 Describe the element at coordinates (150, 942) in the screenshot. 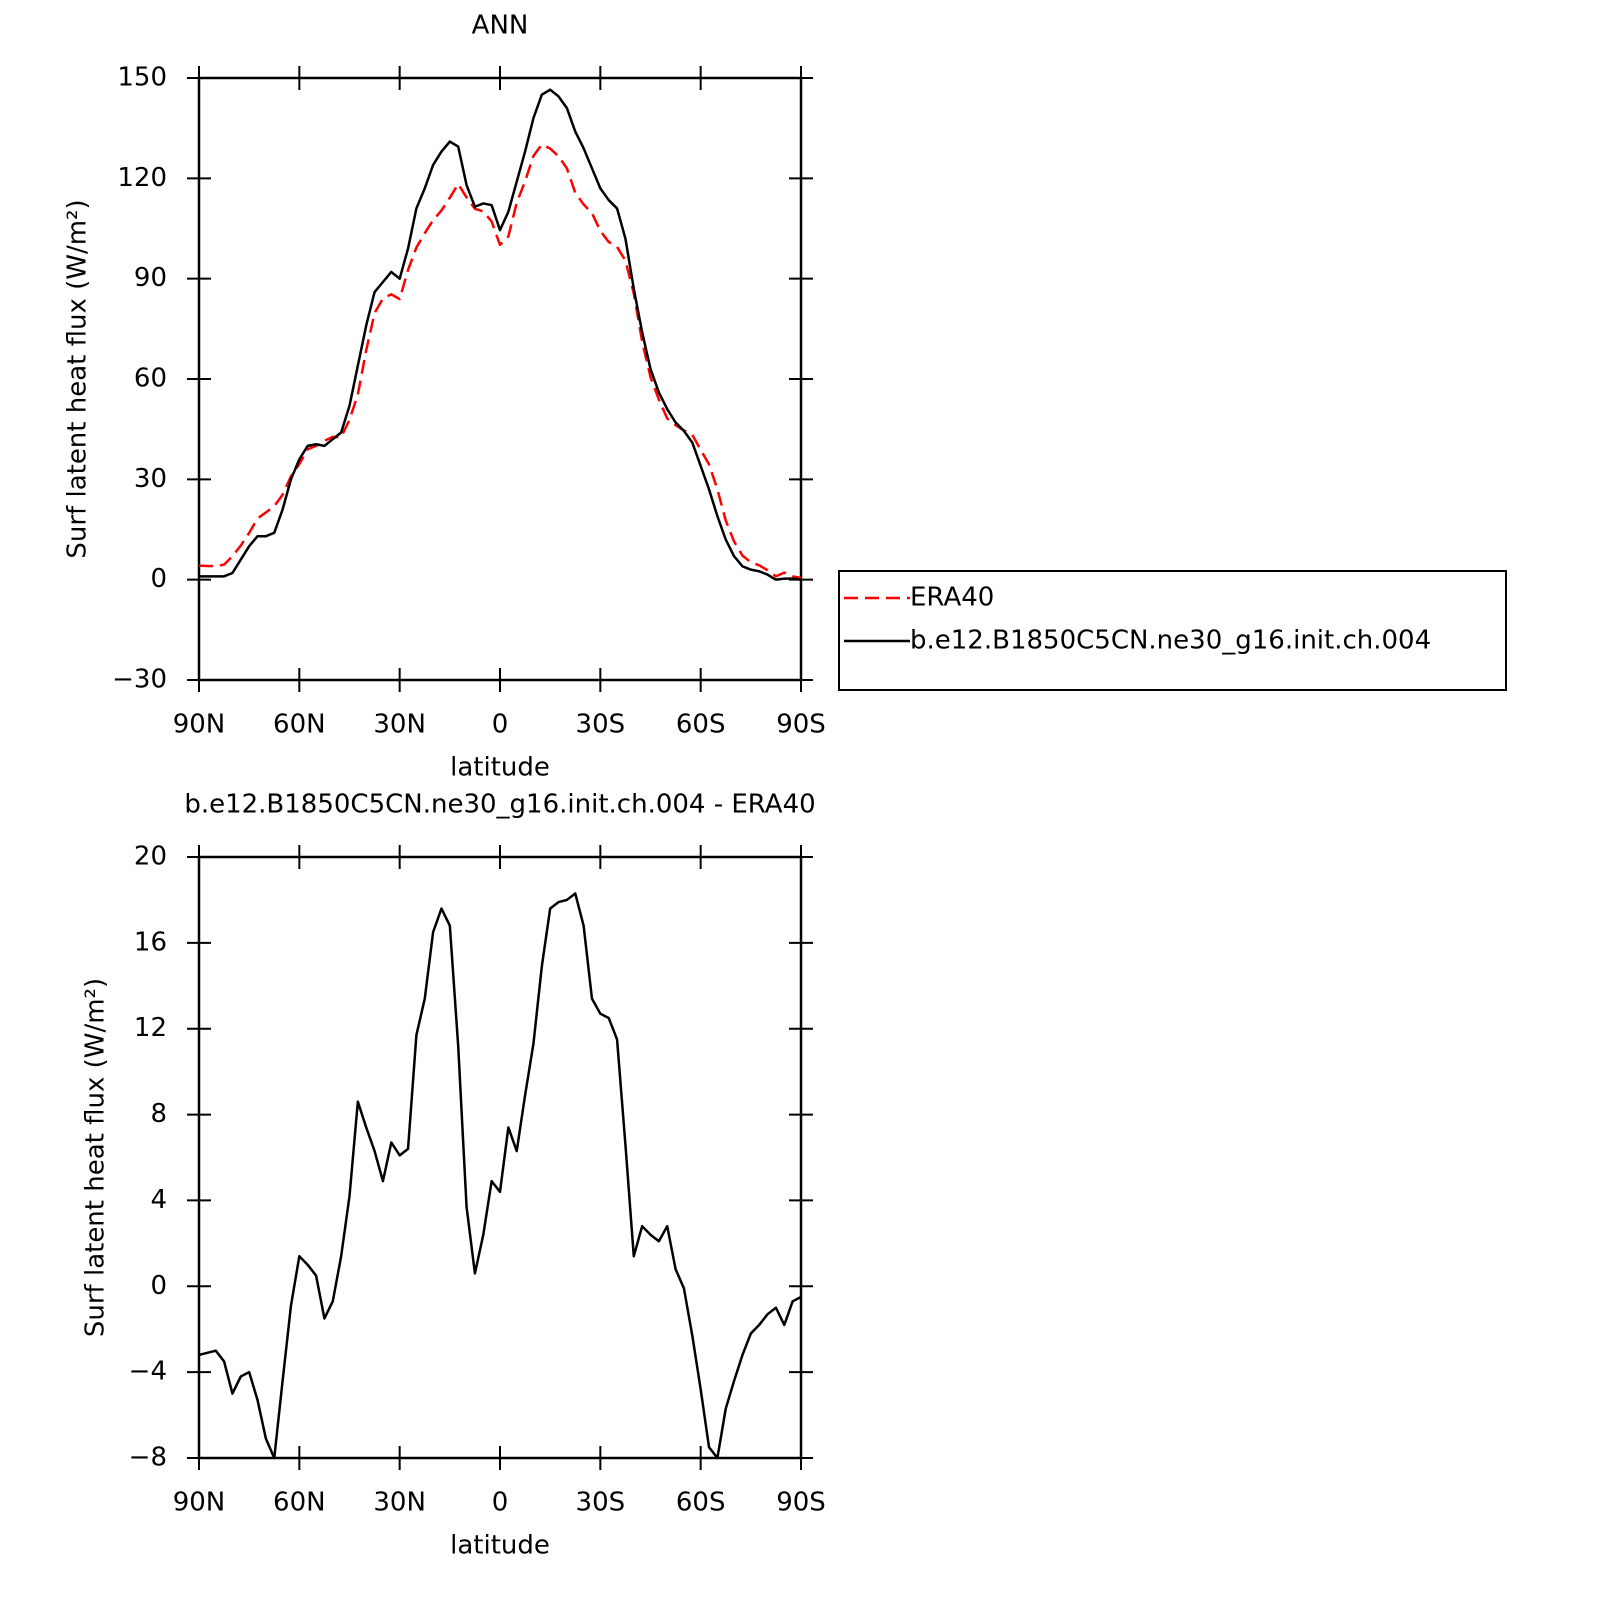

I see `y-tick-label: 16` at that location.